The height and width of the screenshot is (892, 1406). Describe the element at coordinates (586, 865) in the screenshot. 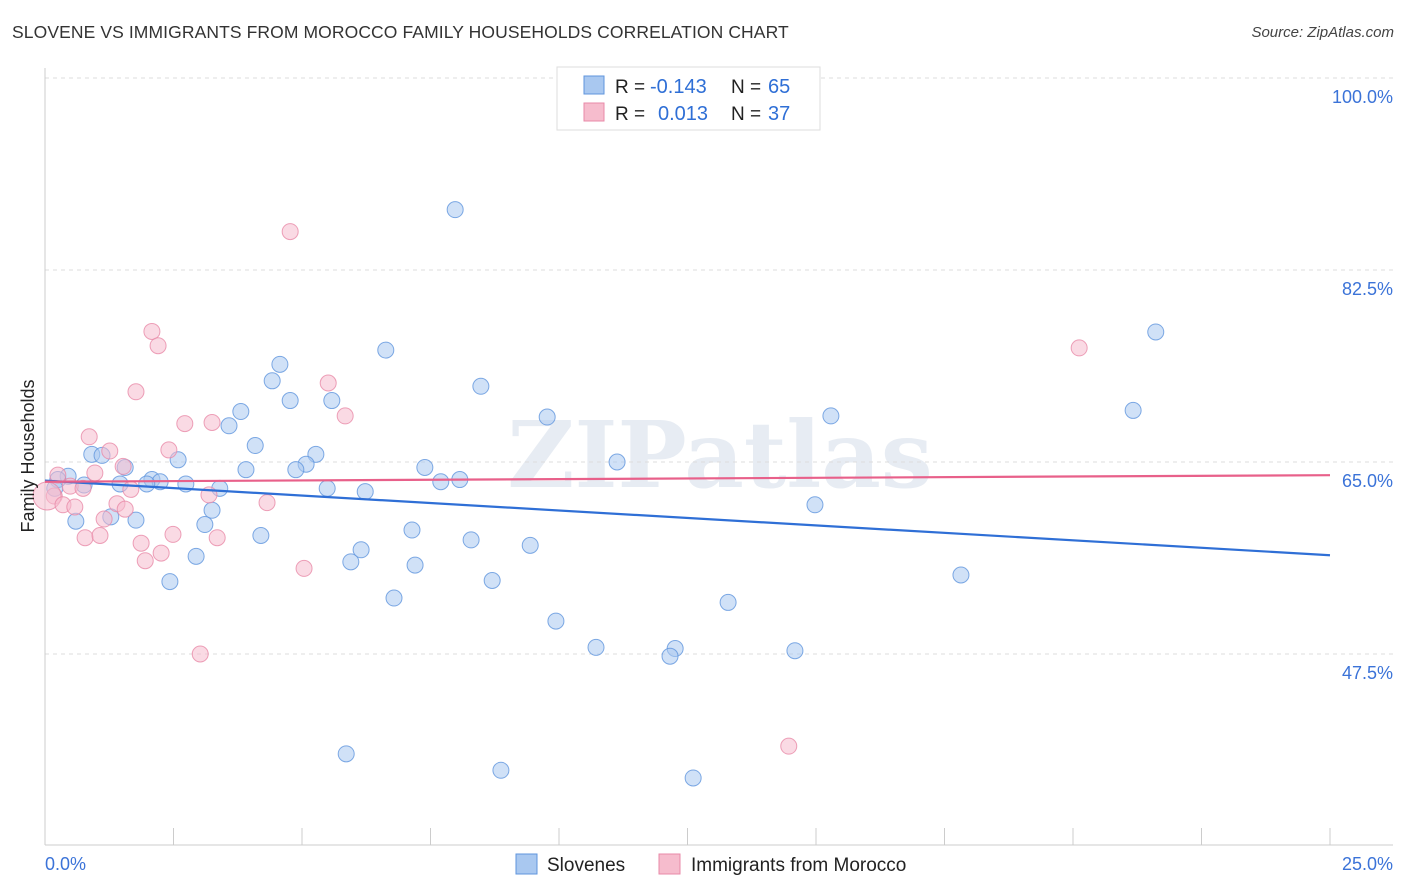

I see `legend-label-slovenes: Slovenes` at that location.